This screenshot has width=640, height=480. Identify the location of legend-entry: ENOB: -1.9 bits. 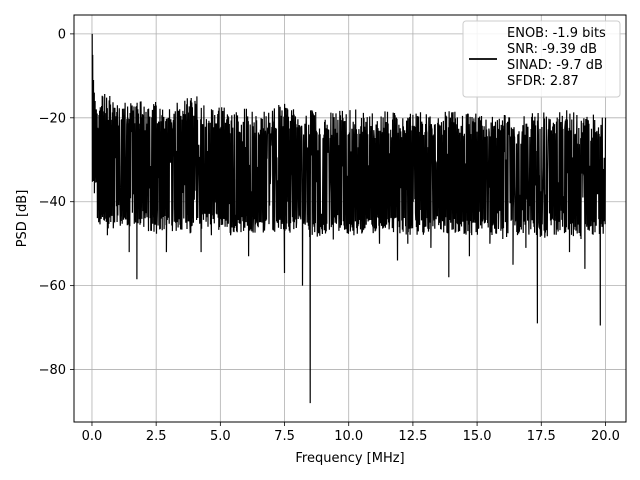
(556, 33).